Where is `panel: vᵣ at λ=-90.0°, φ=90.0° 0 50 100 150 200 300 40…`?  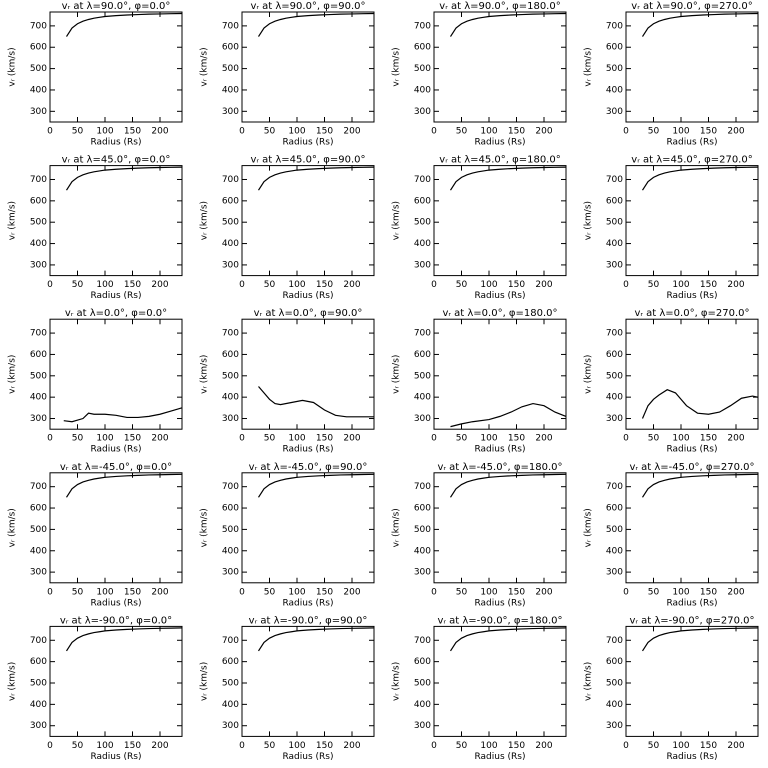
panel: vᵣ at λ=-90.0°, φ=90.0° 0 50 100 150 200 300 40… is located at coordinates (287, 688).